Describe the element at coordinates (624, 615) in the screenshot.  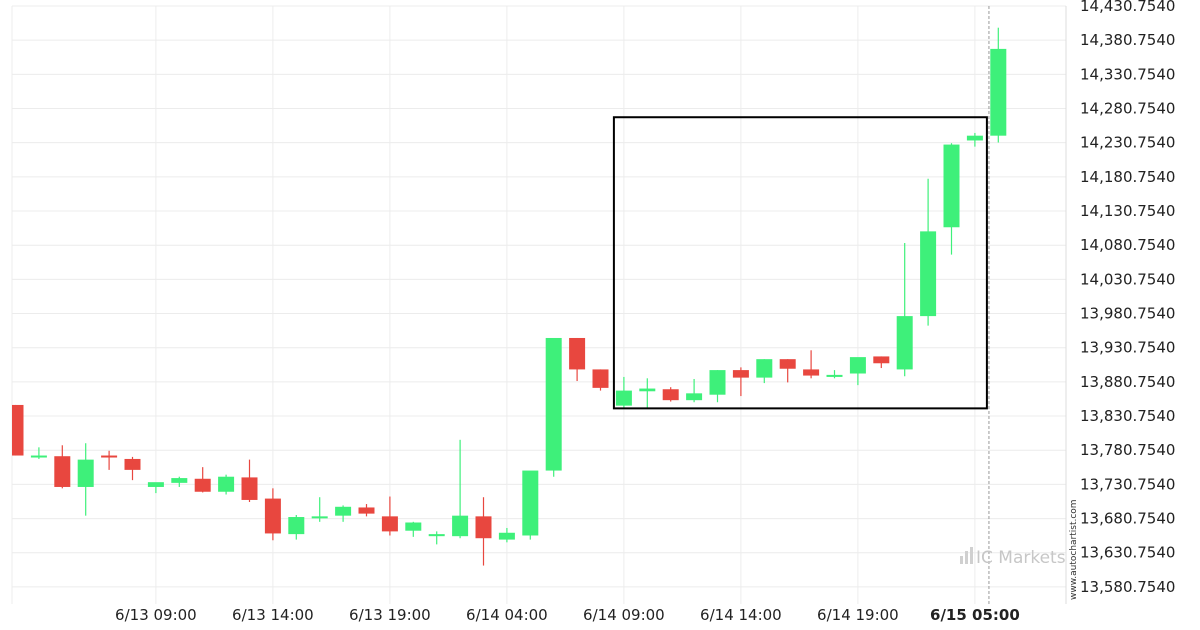
I see `x-tick-label: 6/14 09:00` at that location.